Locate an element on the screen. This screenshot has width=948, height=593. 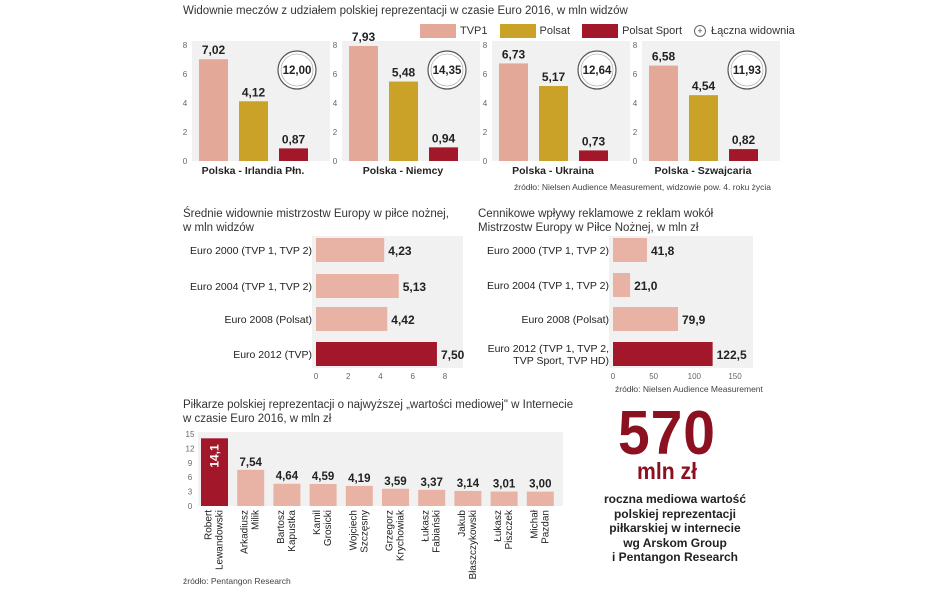
chart3-x-tick-label: 150 is located at coordinates (735, 376).